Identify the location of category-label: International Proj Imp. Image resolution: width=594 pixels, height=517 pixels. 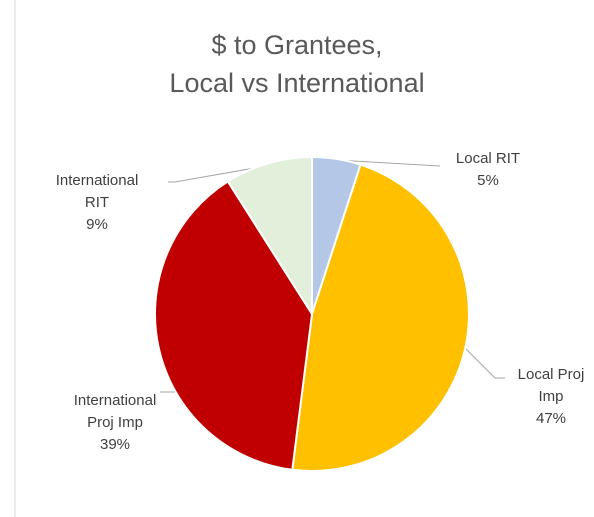
(115, 411).